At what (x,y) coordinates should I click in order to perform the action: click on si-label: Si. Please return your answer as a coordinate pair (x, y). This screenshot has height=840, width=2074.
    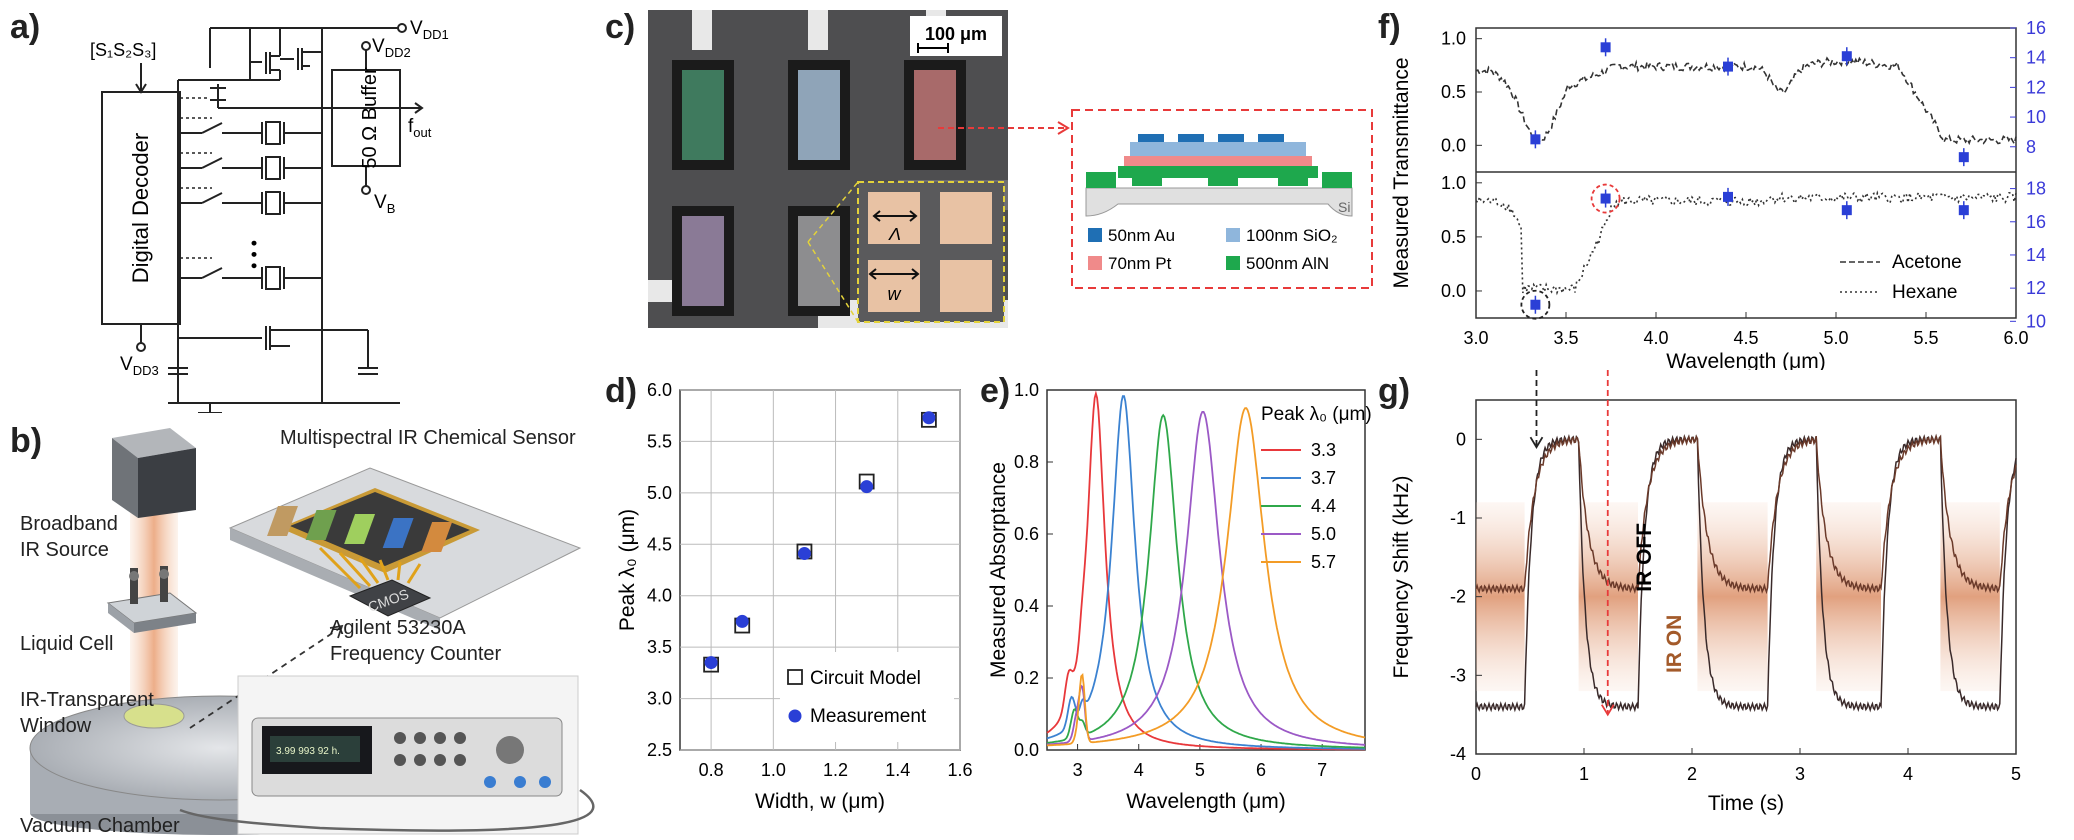
    Looking at the image, I should click on (1344, 207).